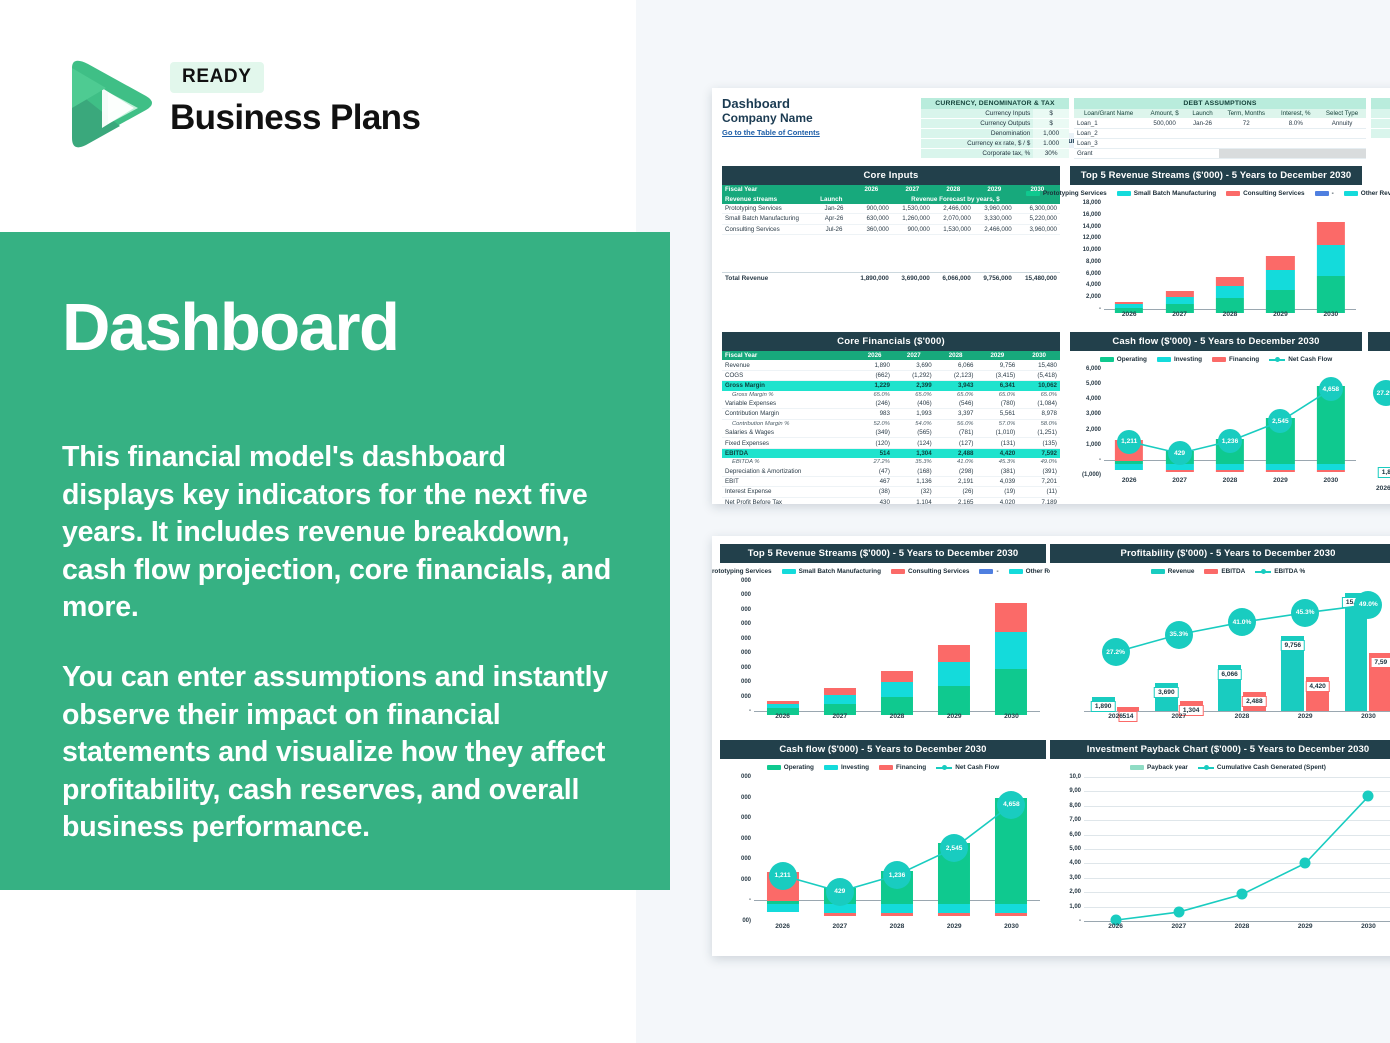  What do you see at coordinates (977, 143) in the screenshot?
I see `cell-label: Currency ex rate, $ / $` at bounding box center [977, 143].